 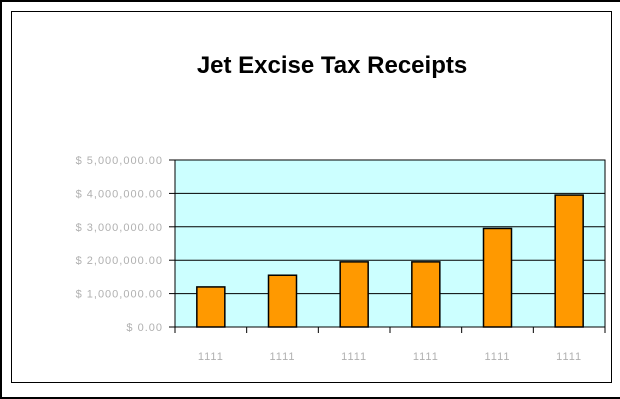 I want to click on y-tick-label: $ 0.00, so click(x=144, y=328).